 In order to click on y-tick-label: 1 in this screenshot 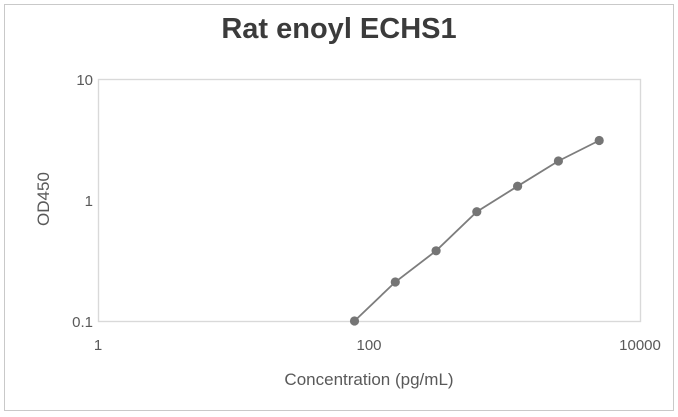, I will do `click(88, 201)`.